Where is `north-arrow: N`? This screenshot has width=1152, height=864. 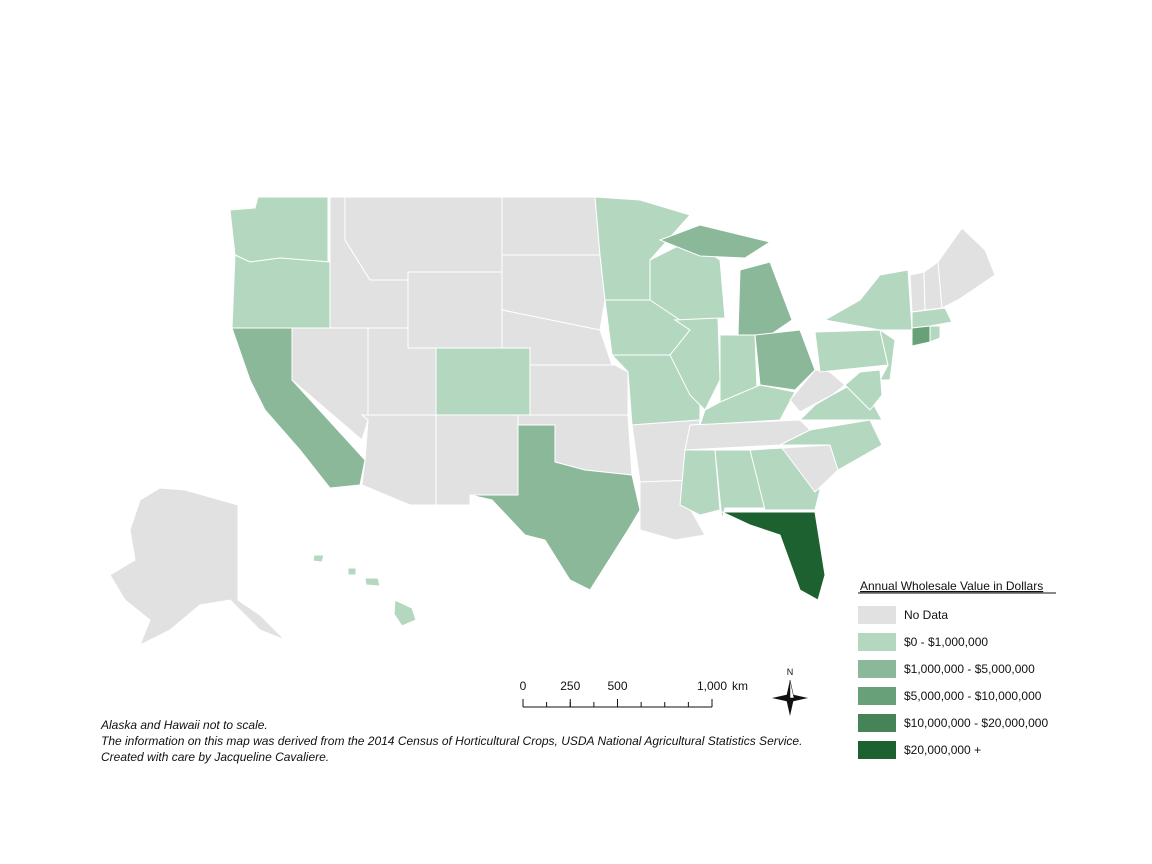 north-arrow: N is located at coordinates (790, 691).